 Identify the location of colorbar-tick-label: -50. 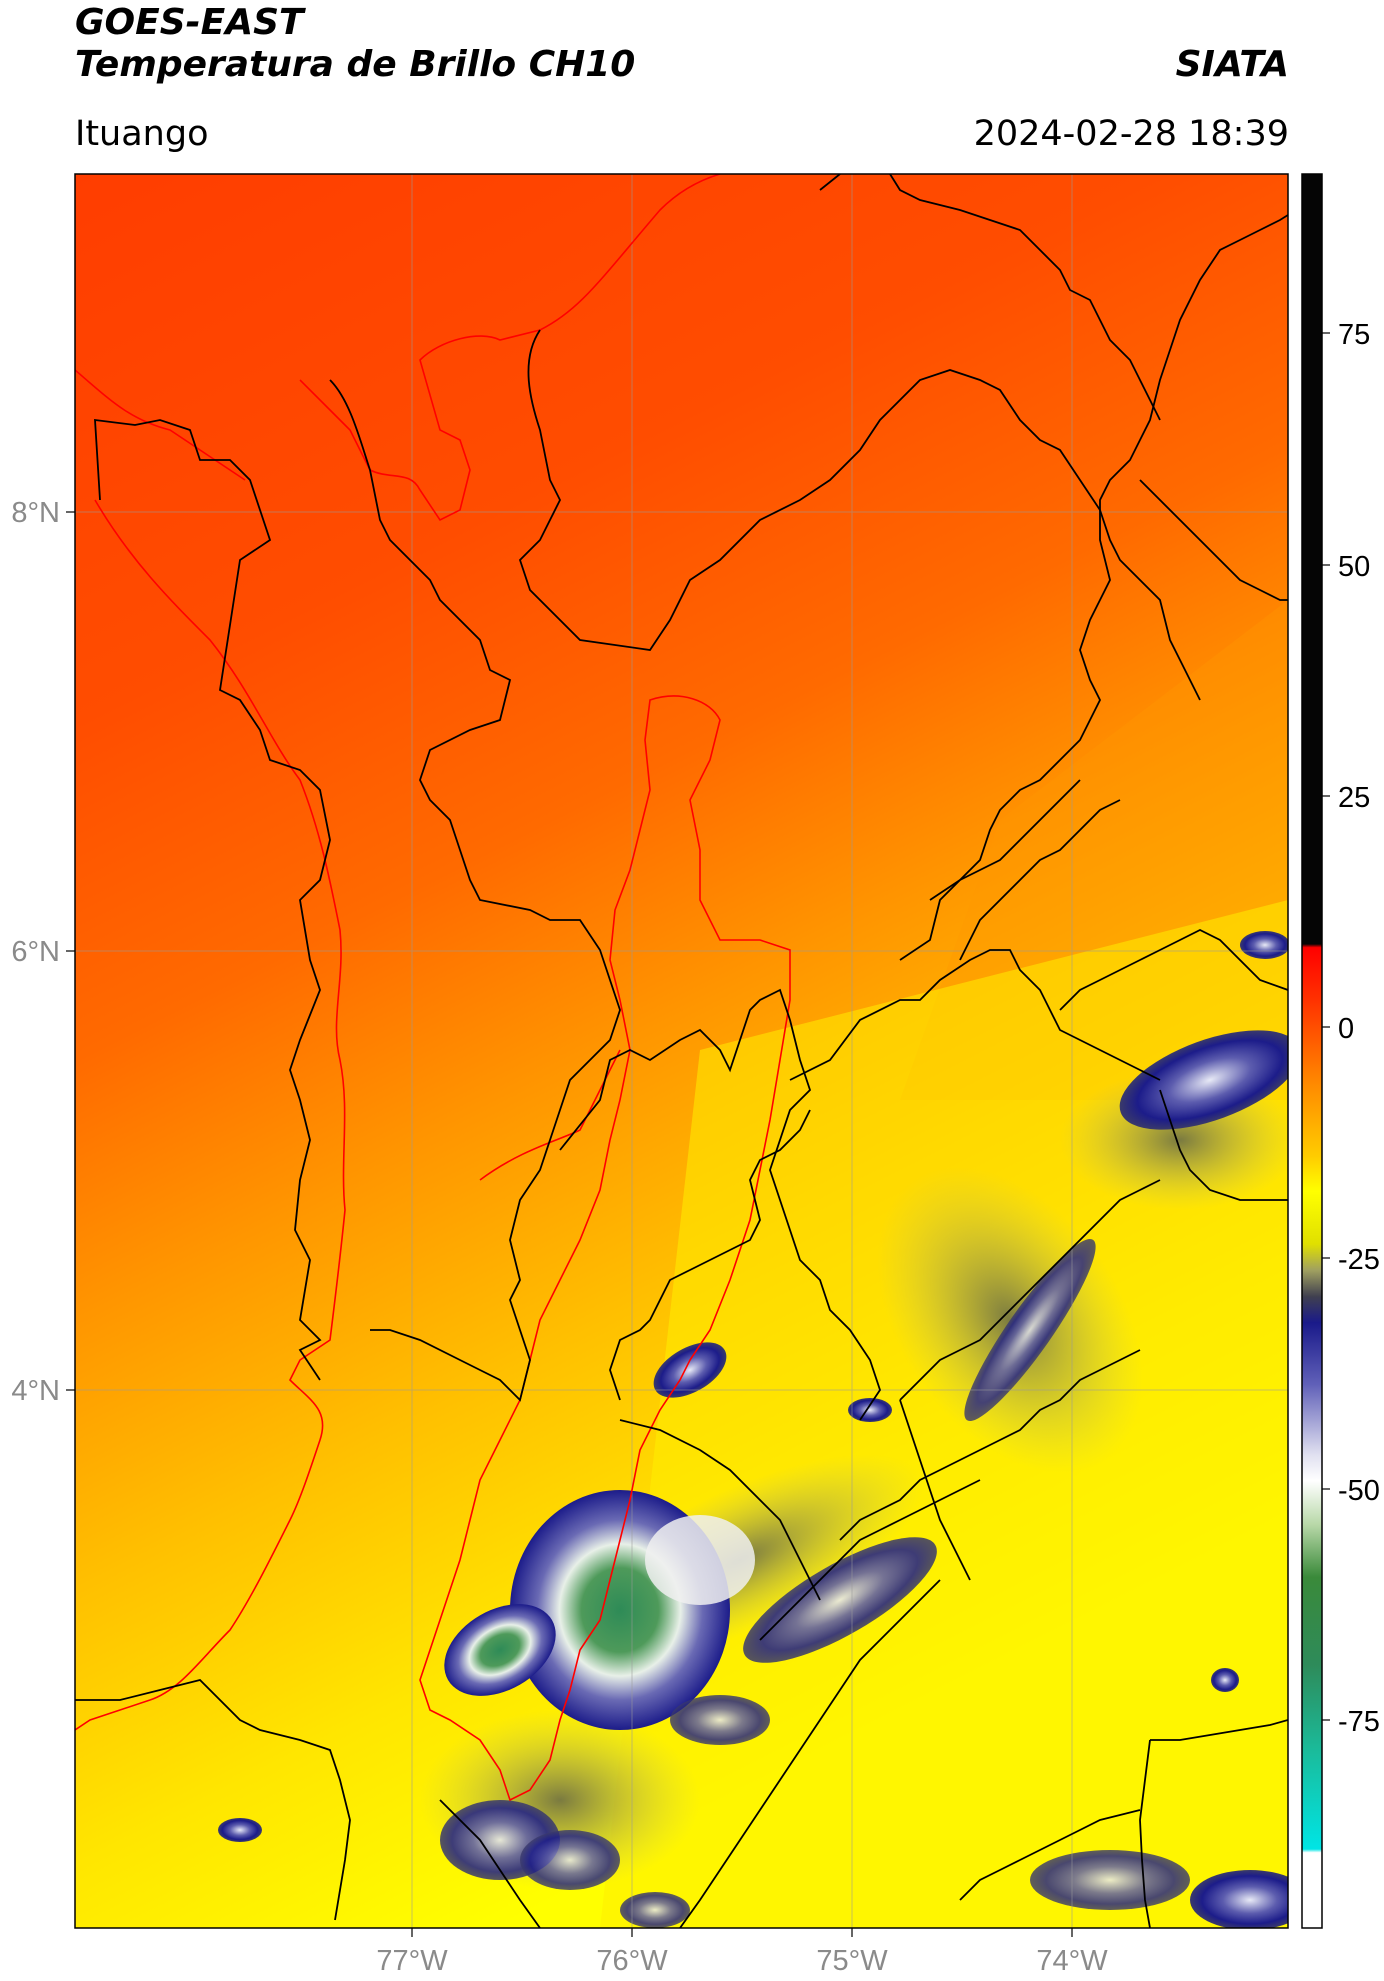
(1359, 1491).